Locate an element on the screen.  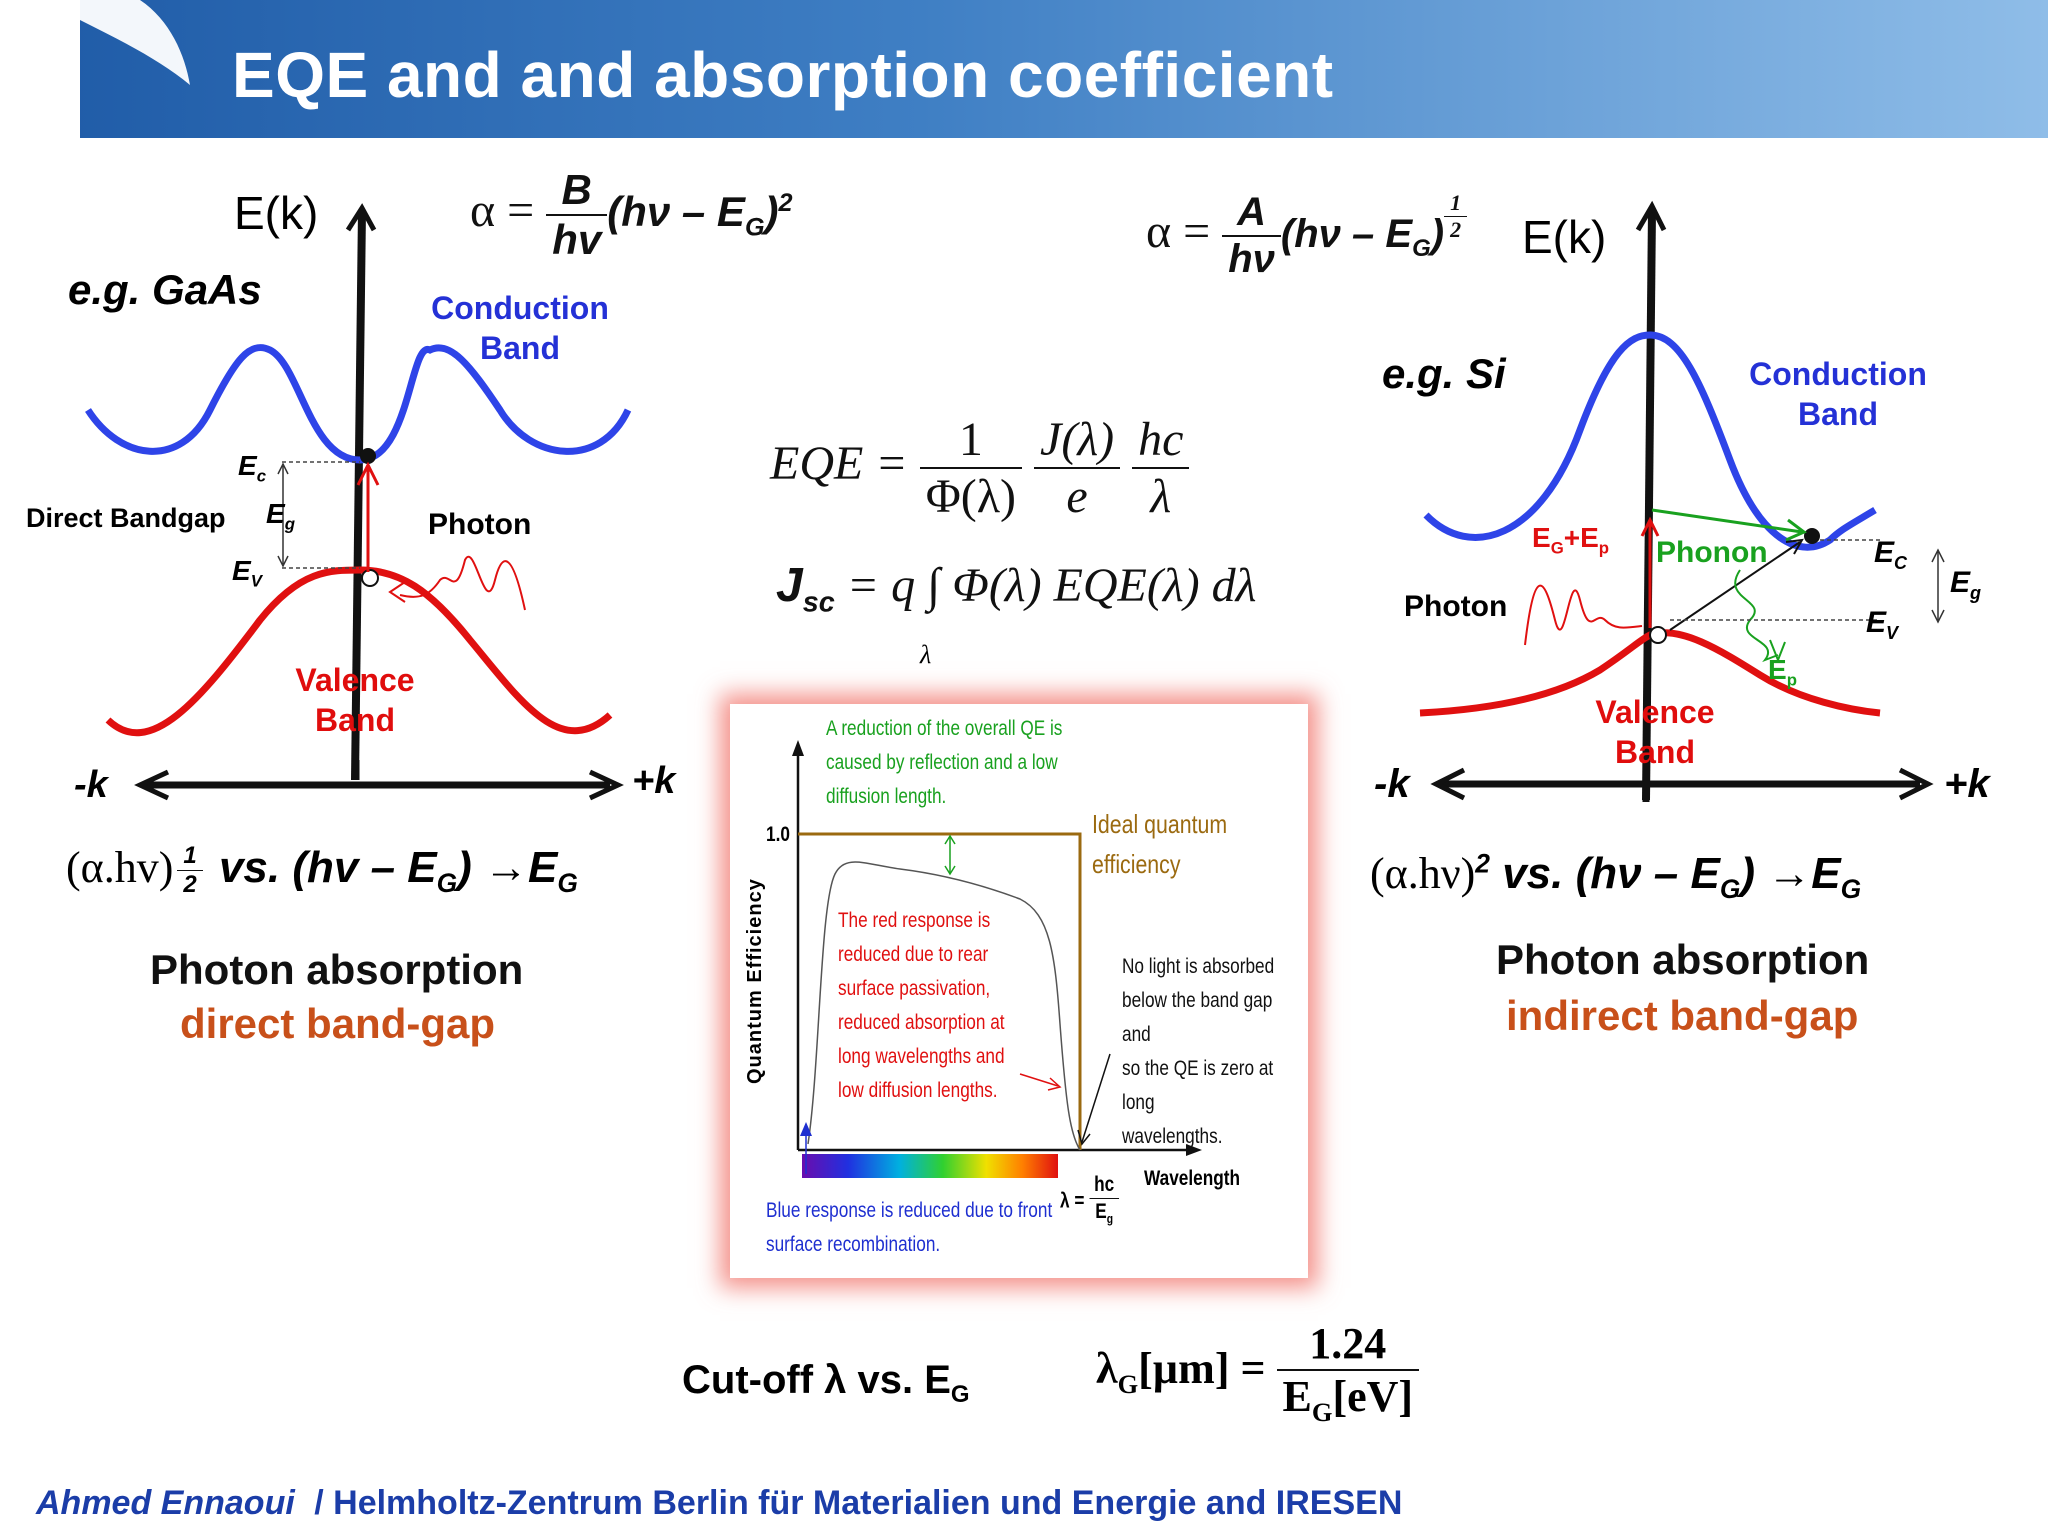
direct-absorption-formula: α = B hv (hν – EG)2 is located at coordinates (631, 214).